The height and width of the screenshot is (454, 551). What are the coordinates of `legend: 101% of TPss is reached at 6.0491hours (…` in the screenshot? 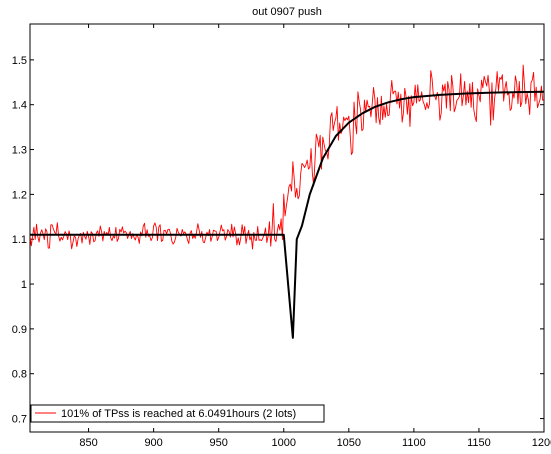 It's located at (177, 413).